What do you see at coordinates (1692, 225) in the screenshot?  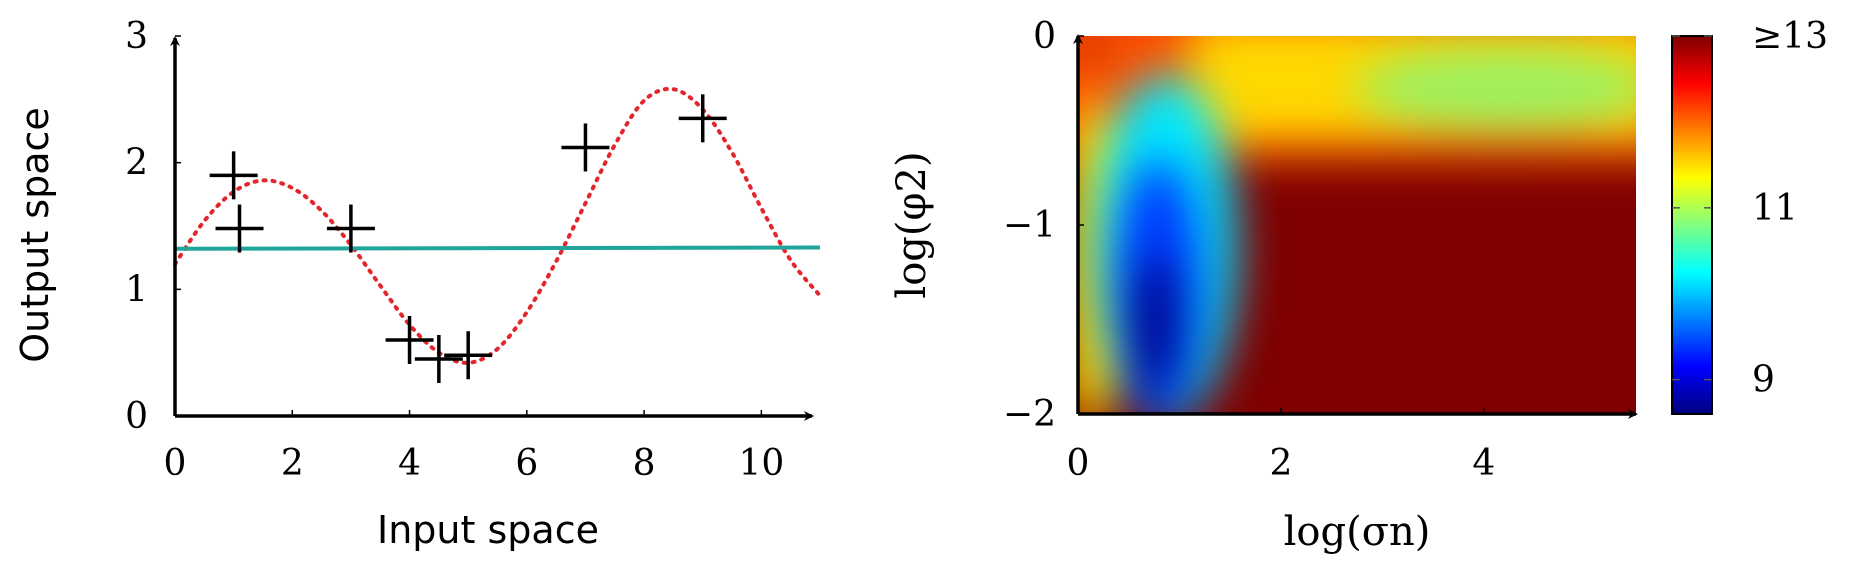 I see `colorbar-gradient` at bounding box center [1692, 225].